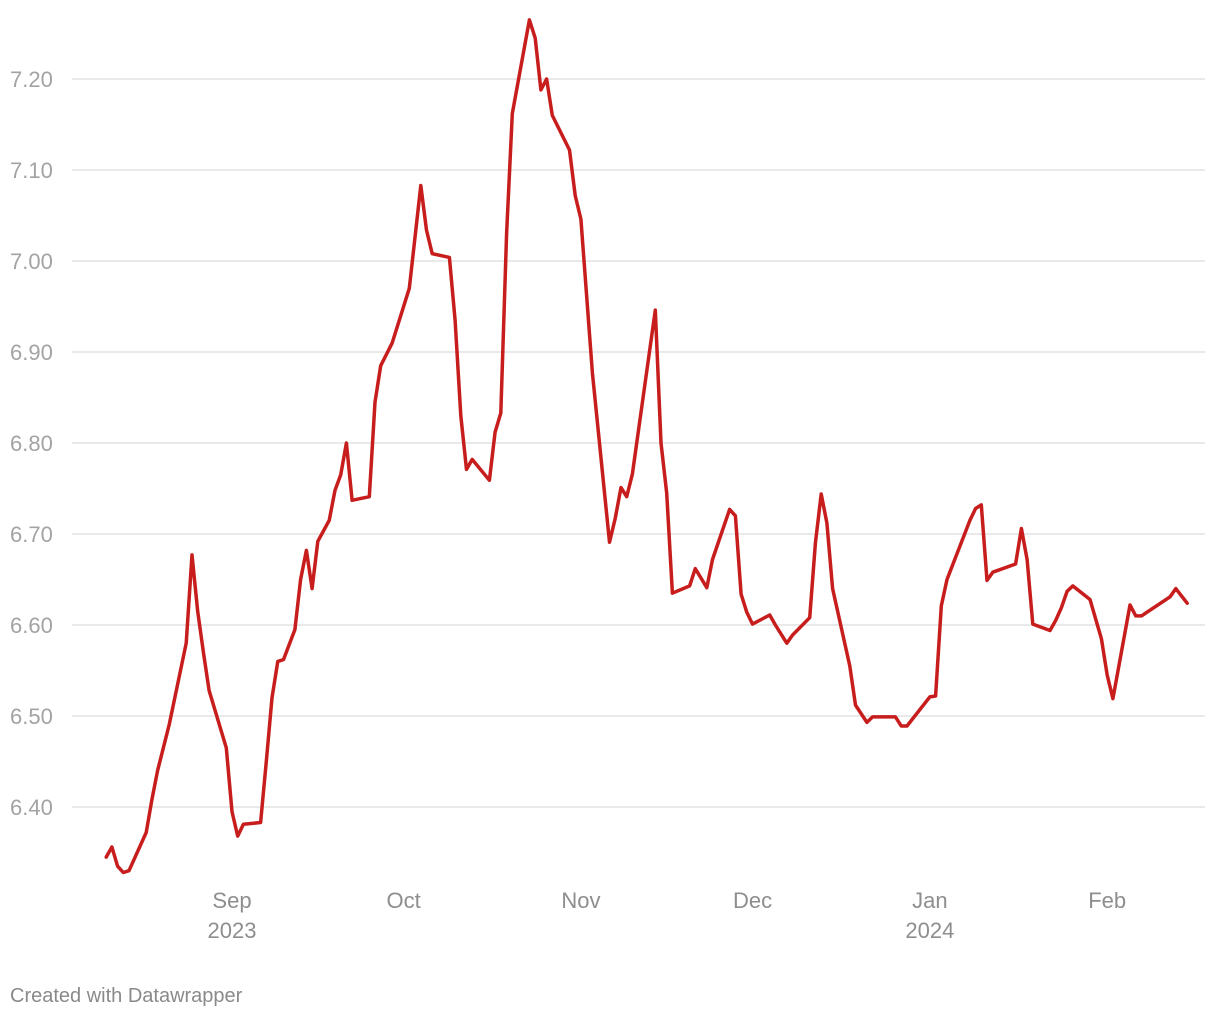  What do you see at coordinates (752, 900) in the screenshot?
I see `x-tick-label: Dec` at bounding box center [752, 900].